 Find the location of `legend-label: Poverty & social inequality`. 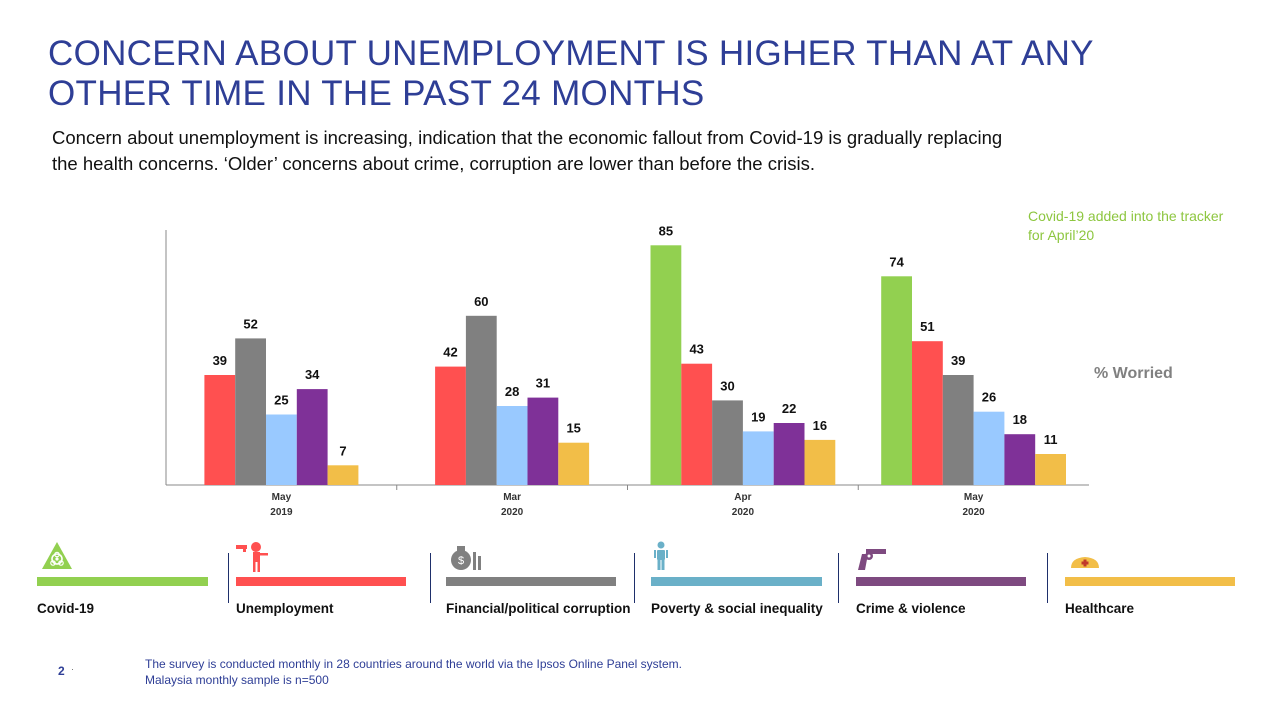

legend-label: Poverty & social inequality is located at coordinates (737, 608).